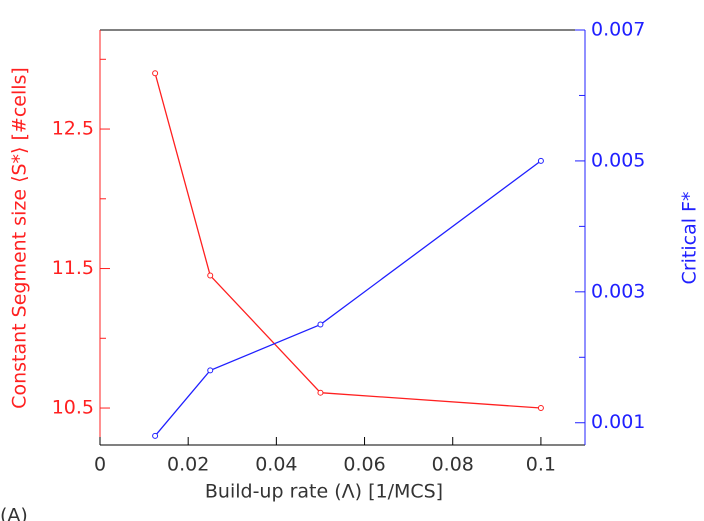 The height and width of the screenshot is (521, 704). What do you see at coordinates (73, 268) in the screenshot?
I see `y-tick-label: 11.5` at bounding box center [73, 268].